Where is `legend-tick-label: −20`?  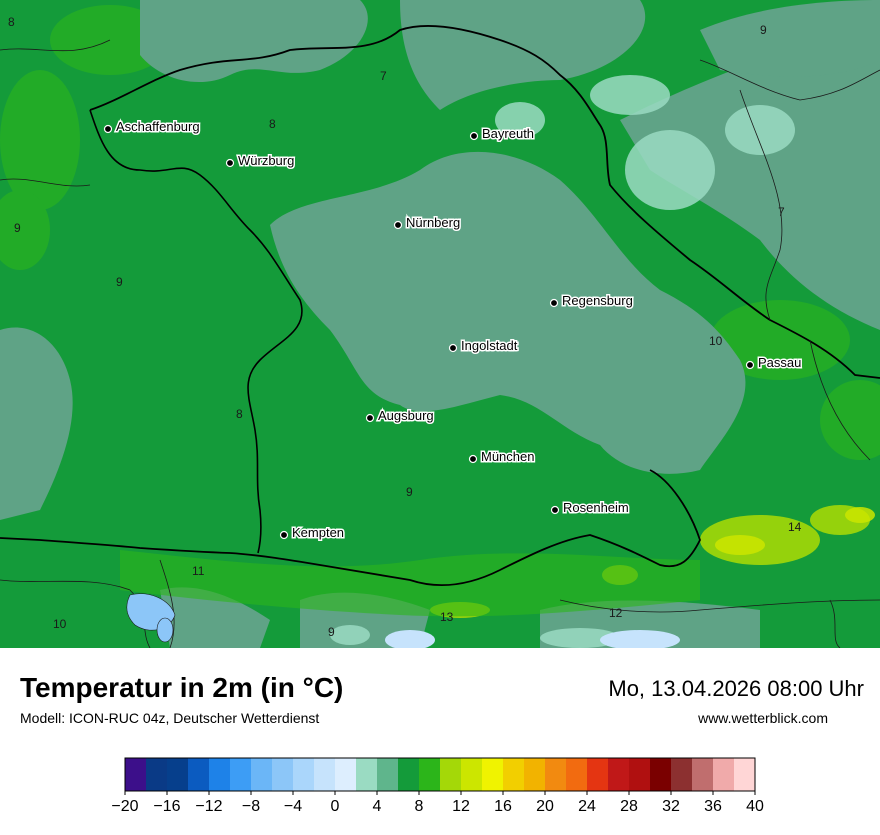 legend-tick-label: −20 is located at coordinates (124, 806).